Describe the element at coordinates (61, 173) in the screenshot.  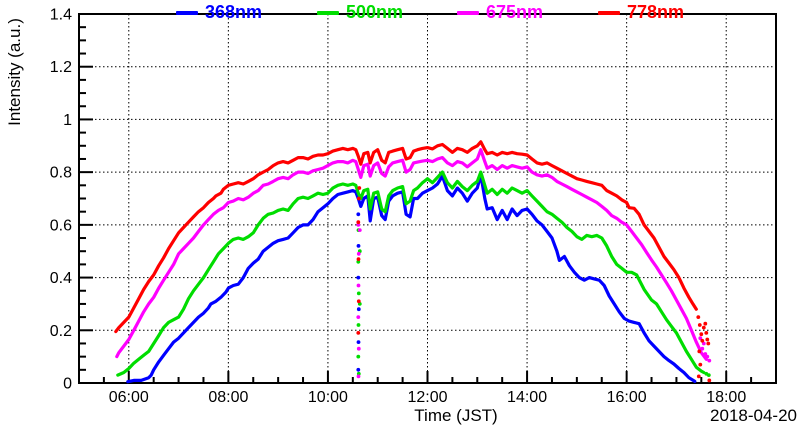
I see `y-tick-label: 0.8` at that location.